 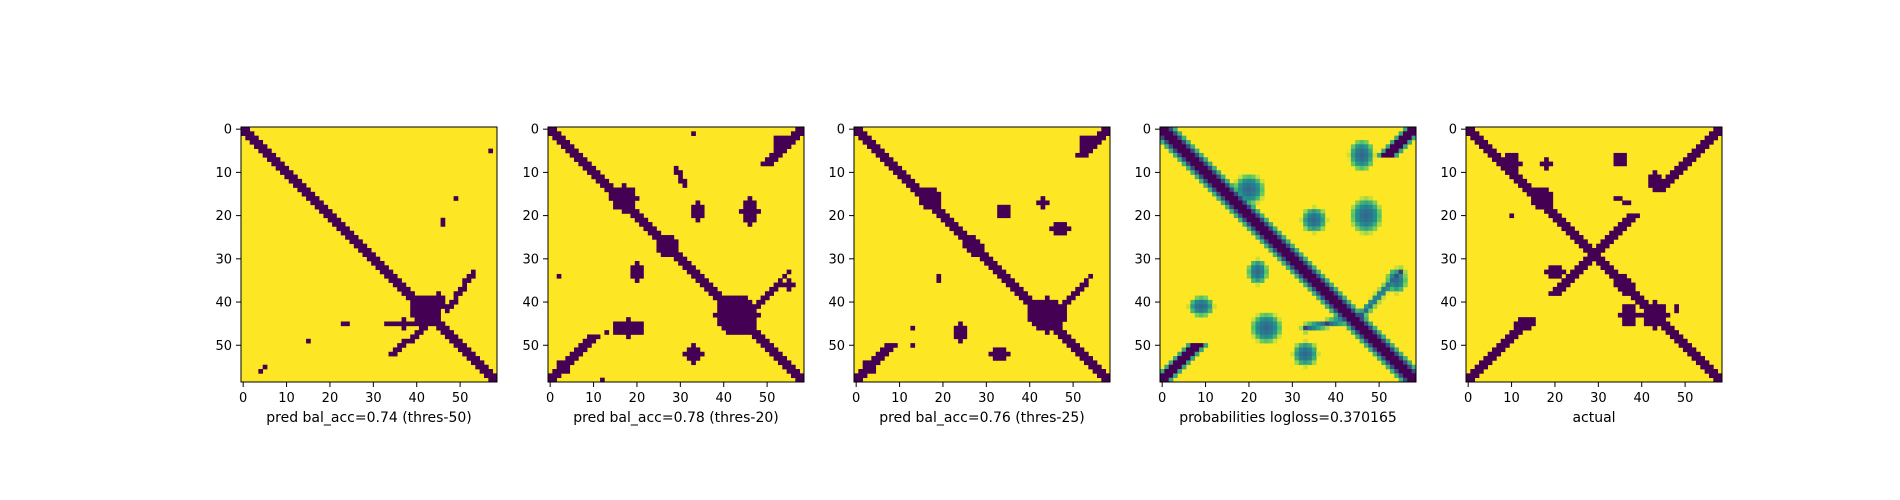 I want to click on x-tick-label: 30, so click(x=986, y=398).